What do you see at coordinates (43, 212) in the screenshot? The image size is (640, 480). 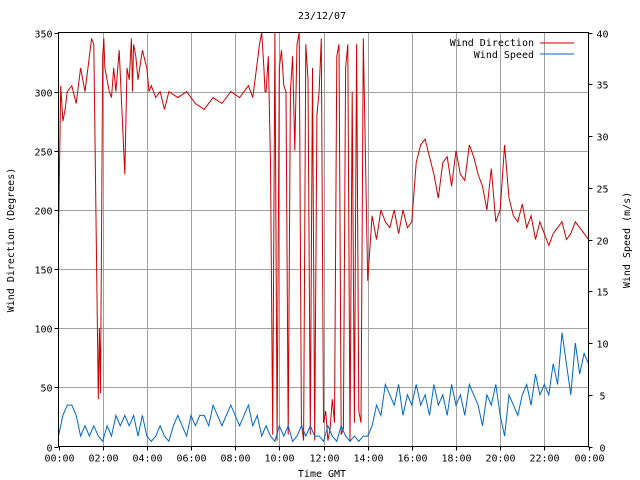 I see `left-tick-label: 200` at bounding box center [43, 212].